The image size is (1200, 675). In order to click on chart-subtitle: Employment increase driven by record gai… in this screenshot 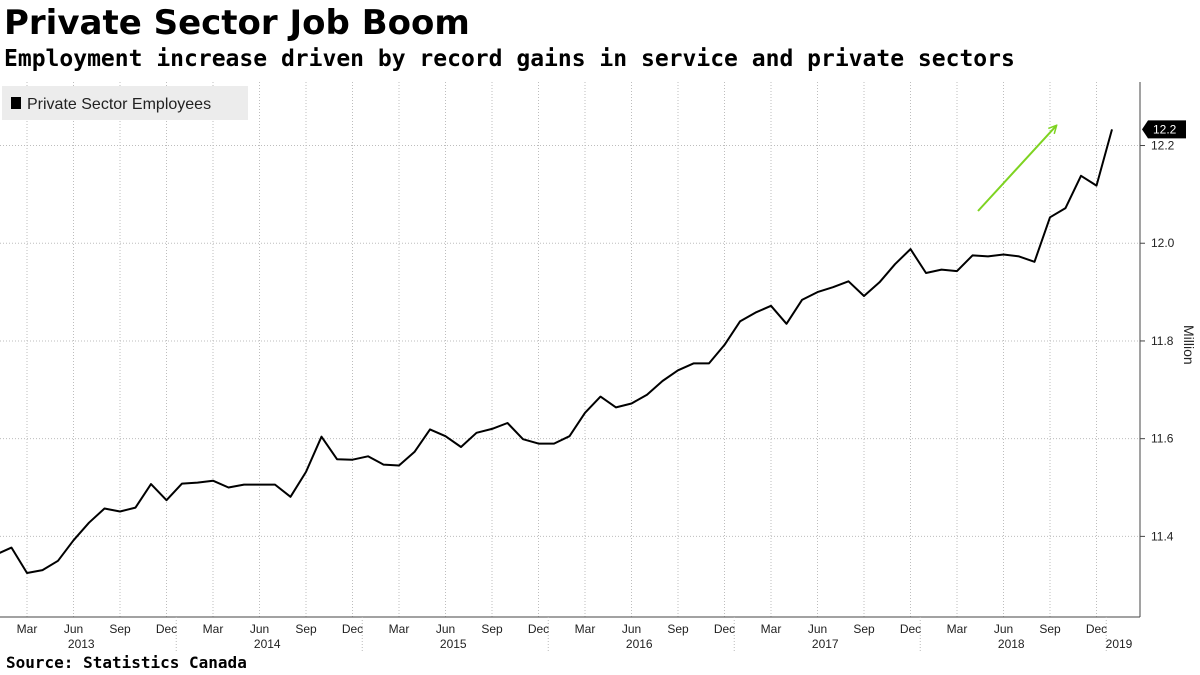, I will do `click(509, 59)`.